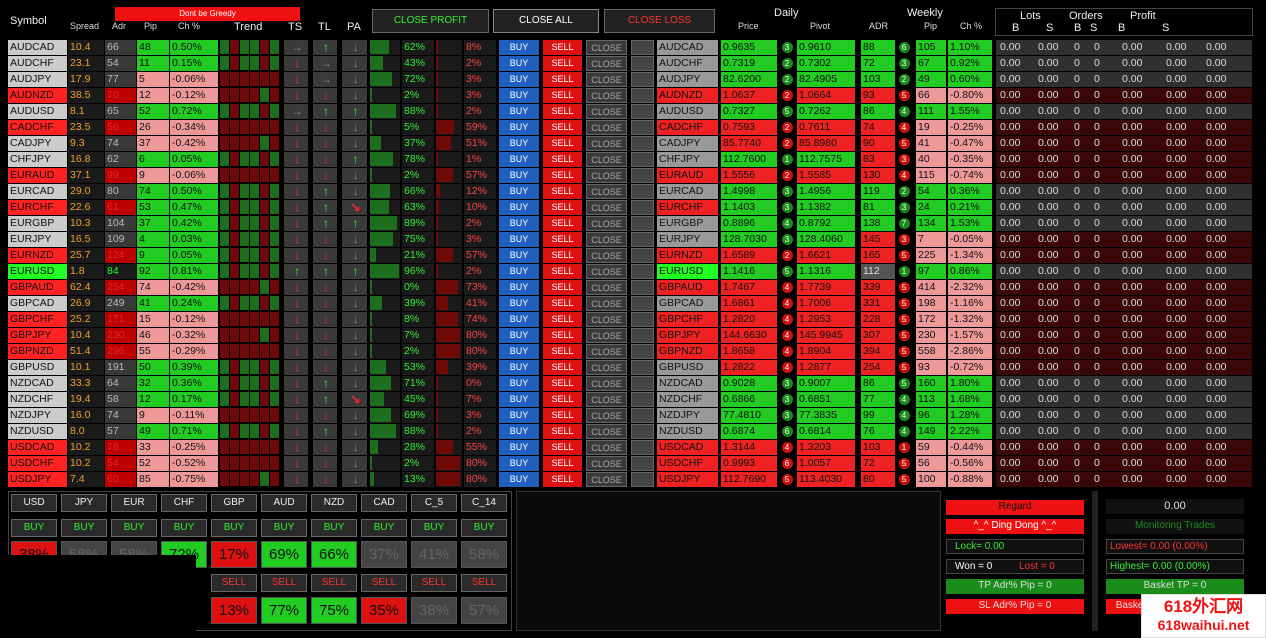 Image resolution: width=1266 pixels, height=638 pixels. What do you see at coordinates (687, 479) in the screenshot?
I see `daily-symbol-cell: USDJPY` at bounding box center [687, 479].